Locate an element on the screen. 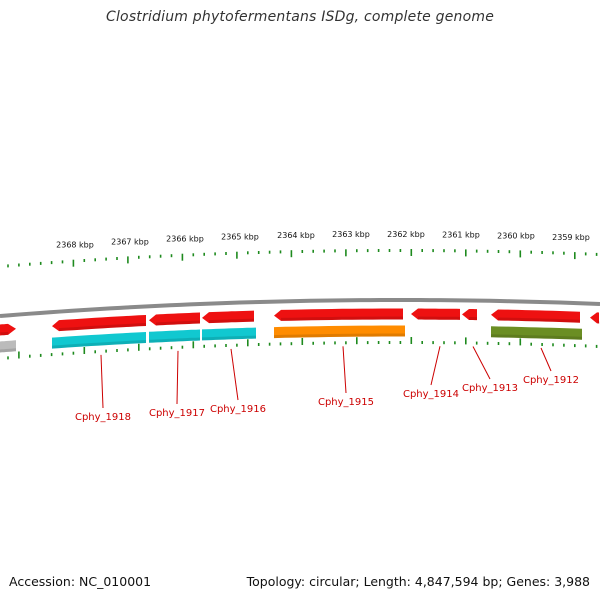 This screenshot has width=600, height=600. gene-label: Cphy_1914 is located at coordinates (431, 394).